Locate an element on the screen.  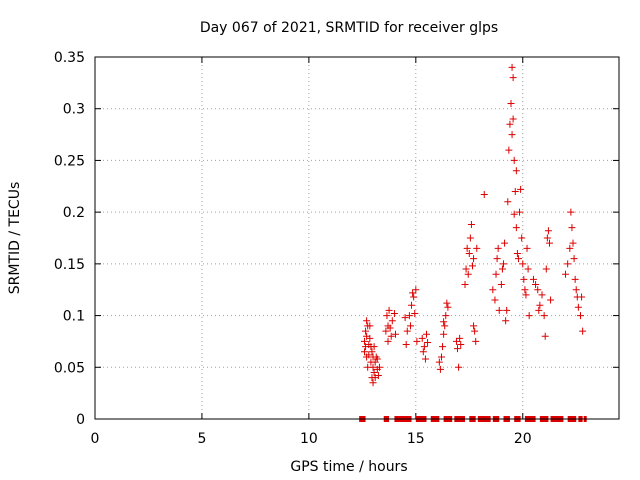
x-tick-label: 5 is located at coordinates (201, 439).